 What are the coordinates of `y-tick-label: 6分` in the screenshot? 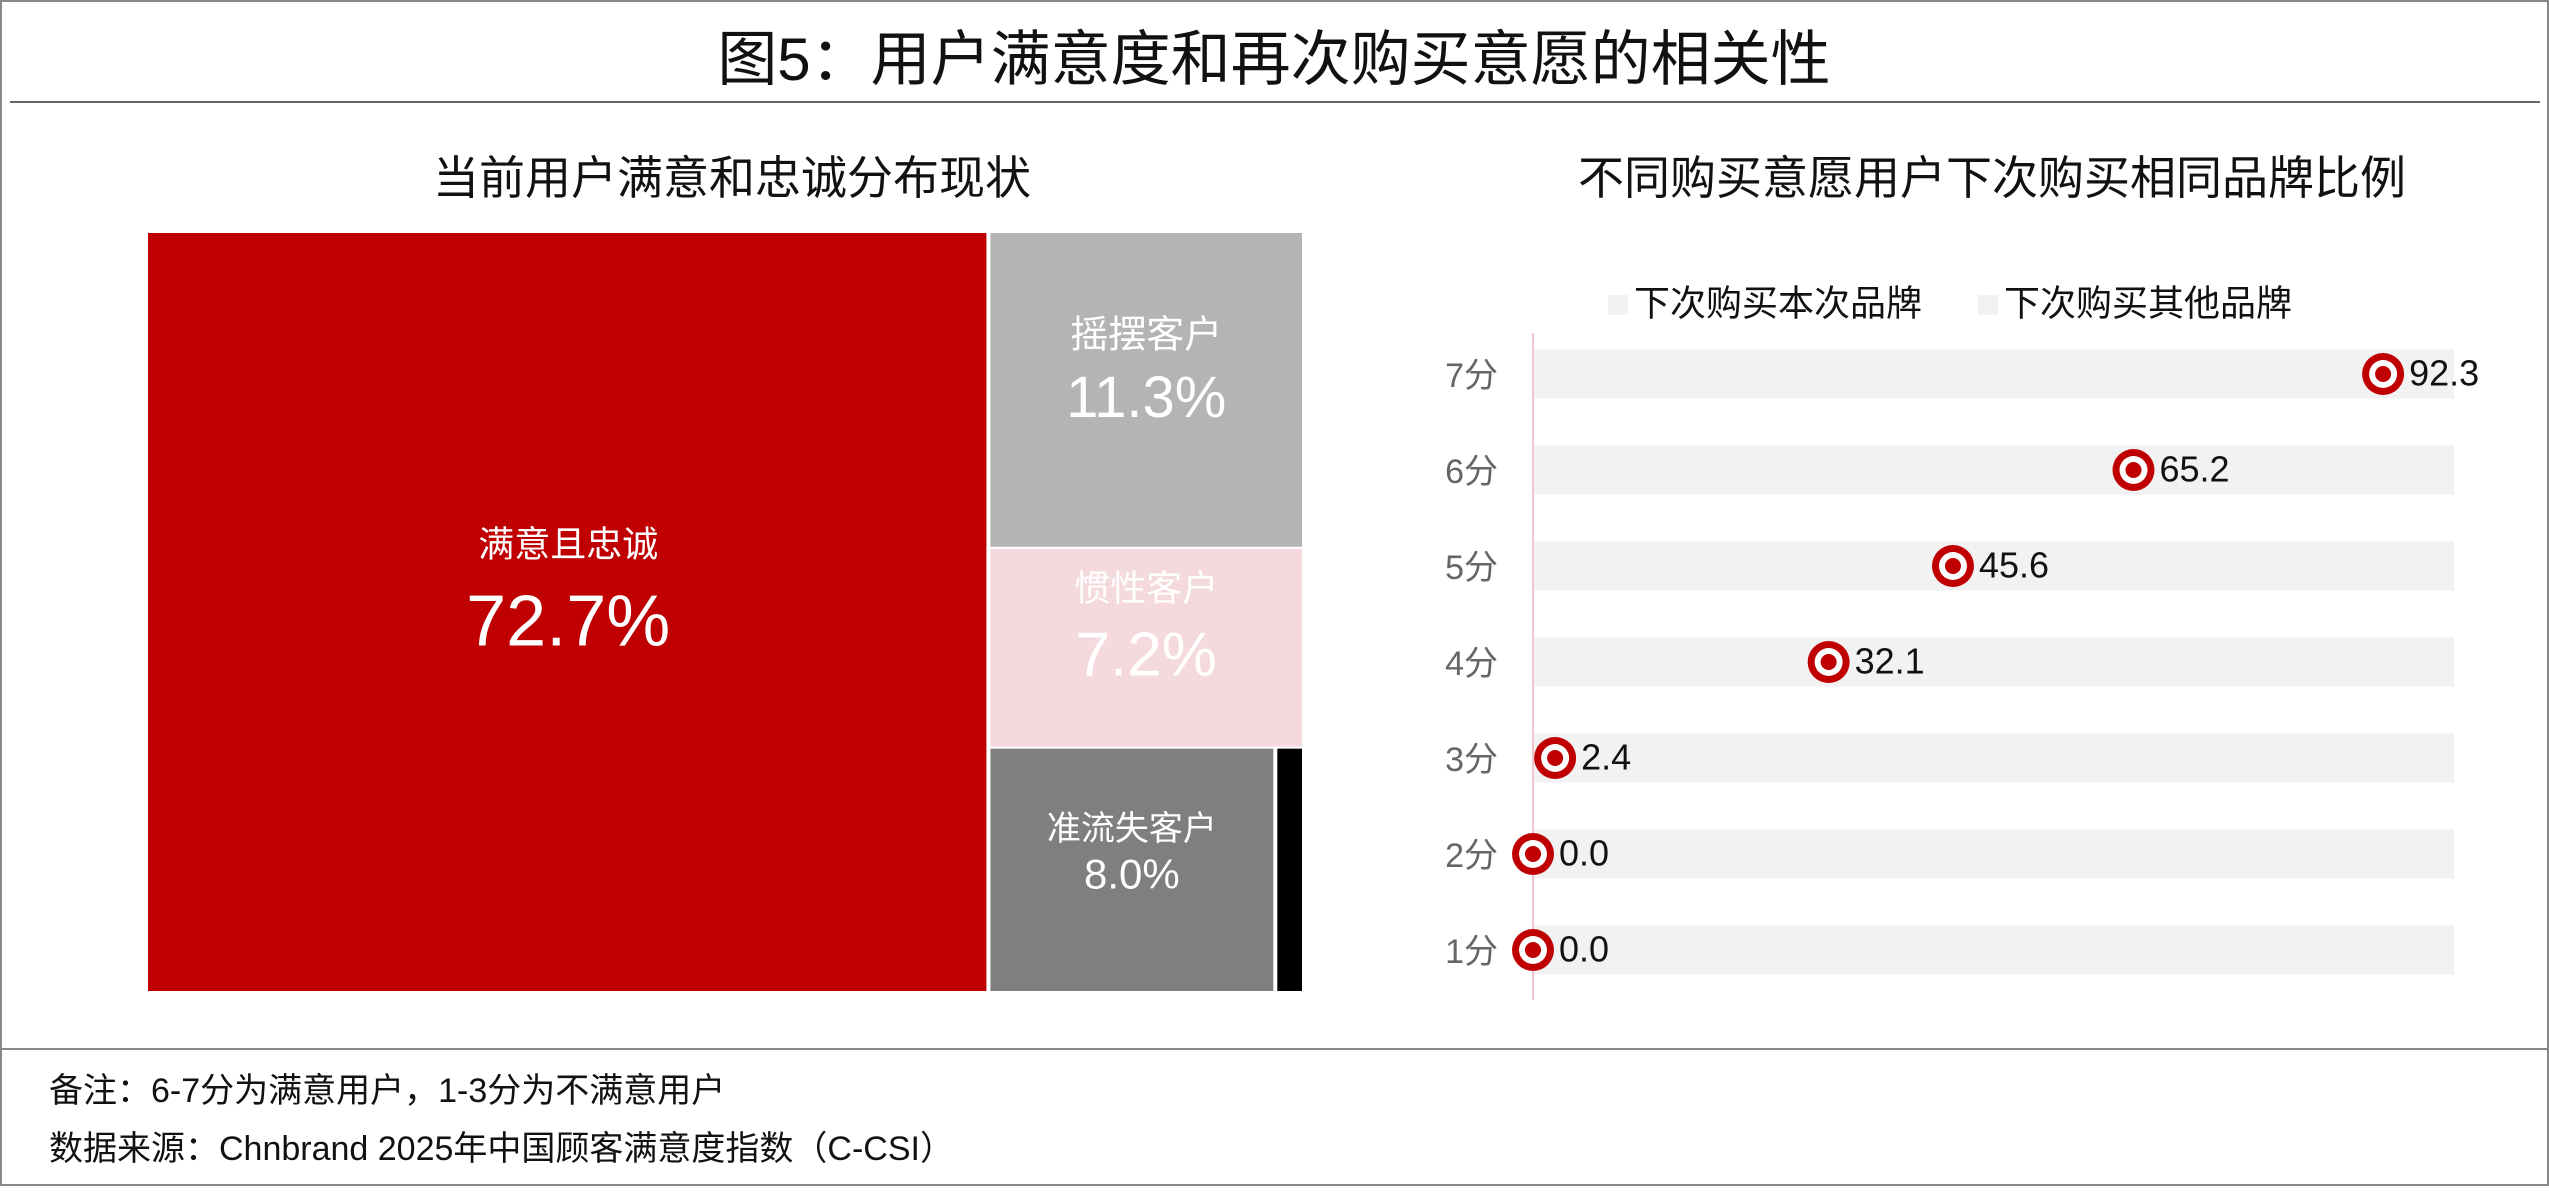 It's located at (1471, 472).